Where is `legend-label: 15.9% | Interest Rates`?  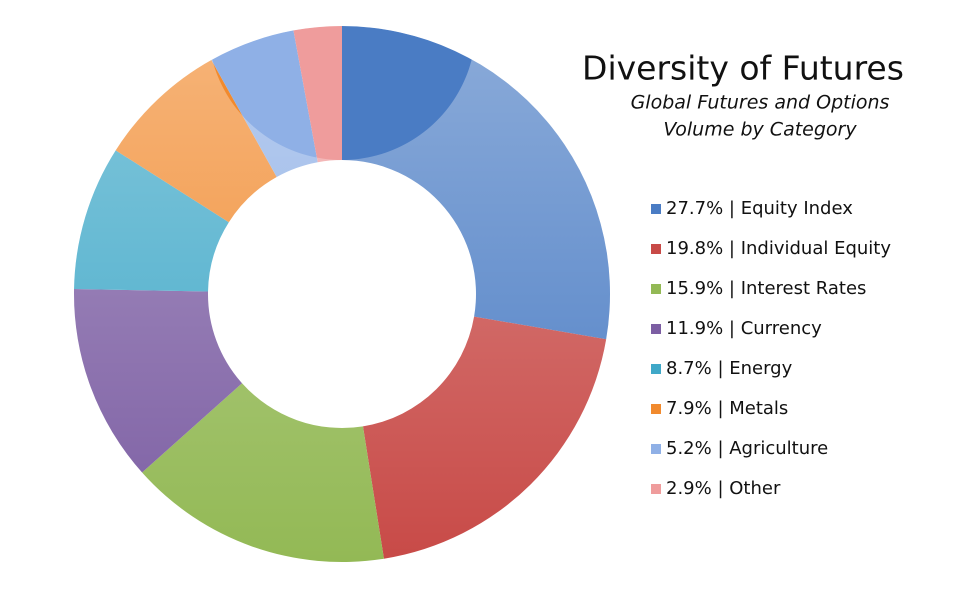
legend-label: 15.9% | Interest Rates is located at coordinates (766, 288).